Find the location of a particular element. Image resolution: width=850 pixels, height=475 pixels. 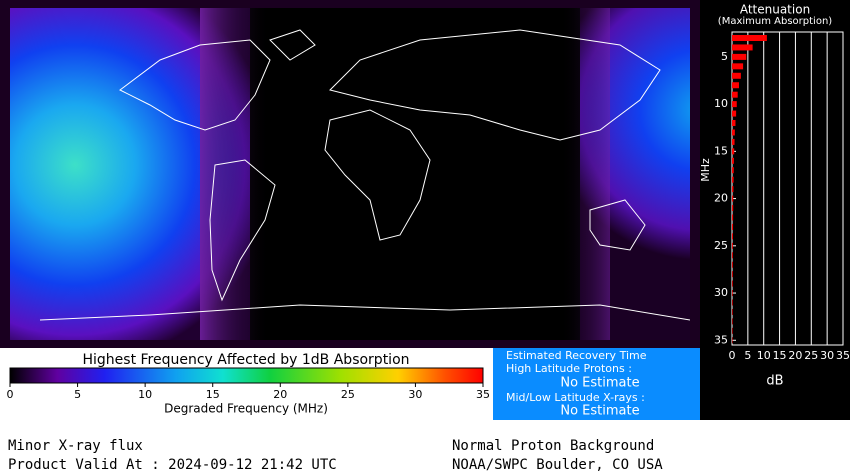

y-tick-label: 10 is located at coordinates (721, 103).